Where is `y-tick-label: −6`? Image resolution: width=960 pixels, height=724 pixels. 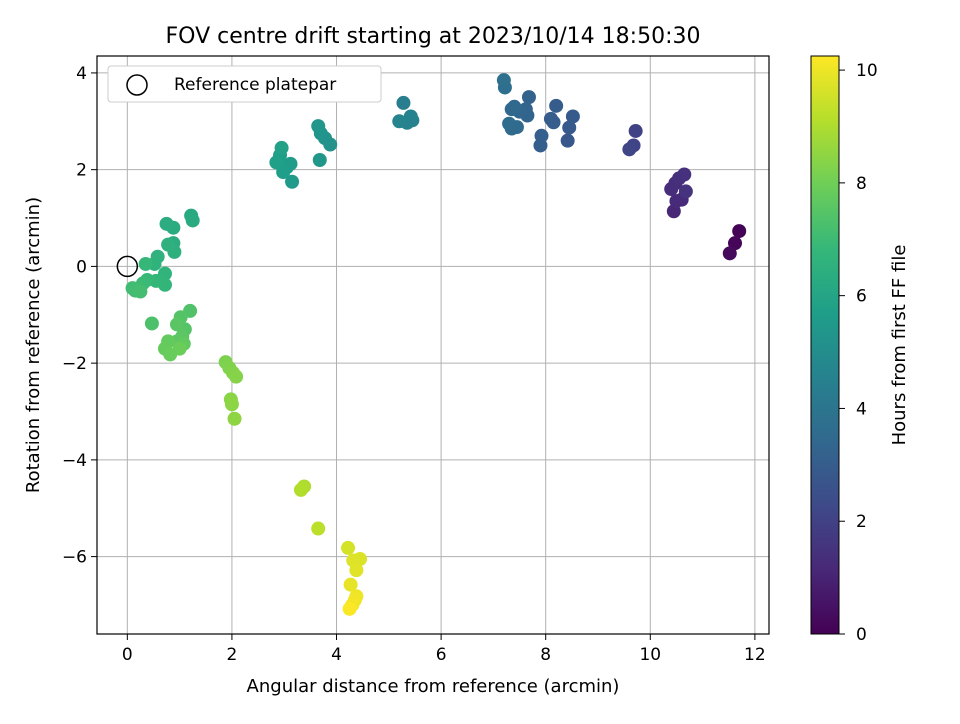 y-tick-label: −6 is located at coordinates (74, 558).